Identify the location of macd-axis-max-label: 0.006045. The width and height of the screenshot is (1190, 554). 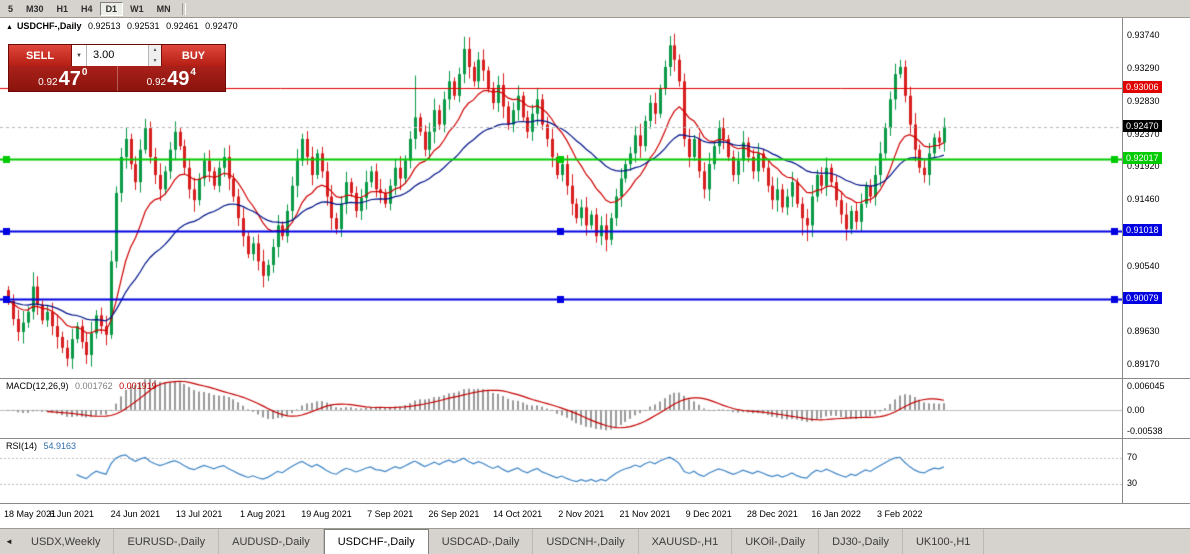
(1146, 386).